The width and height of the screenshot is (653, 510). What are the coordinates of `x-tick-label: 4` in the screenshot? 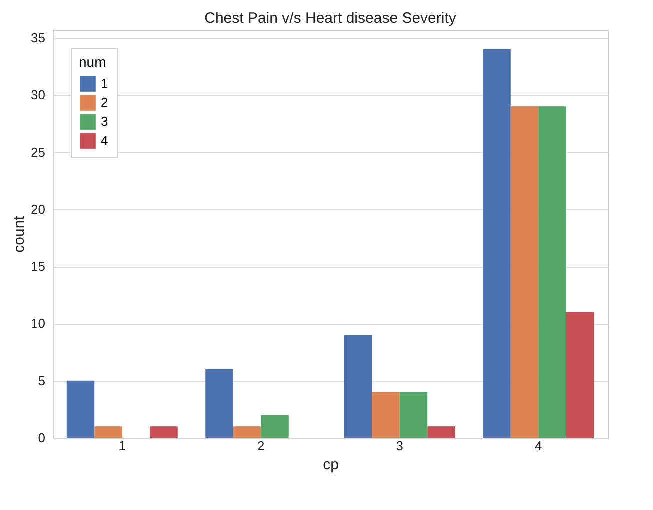 It's located at (538, 446).